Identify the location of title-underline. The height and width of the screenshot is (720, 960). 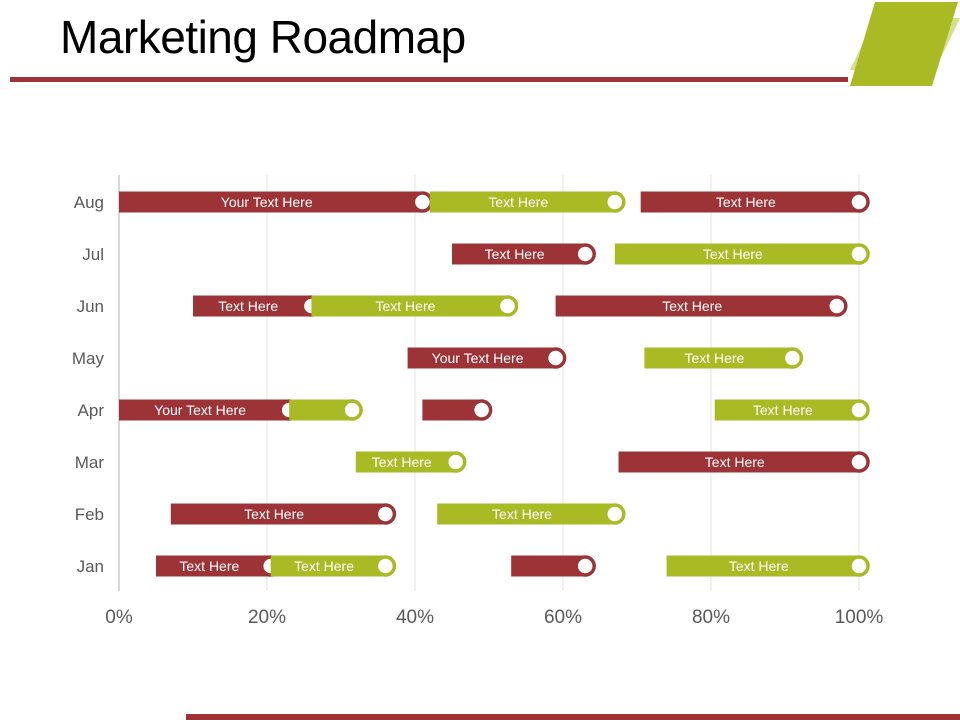
(429, 79).